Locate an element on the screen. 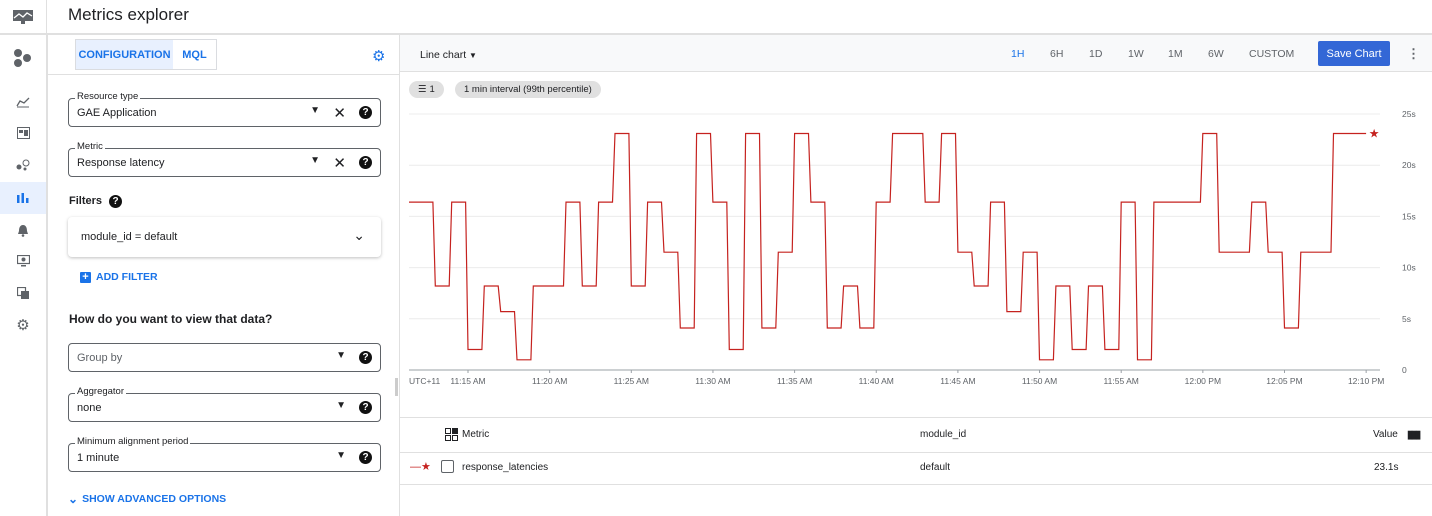 Image resolution: width=1432 pixels, height=516 pixels. group-by-placeholder: Group by is located at coordinates (100, 358).